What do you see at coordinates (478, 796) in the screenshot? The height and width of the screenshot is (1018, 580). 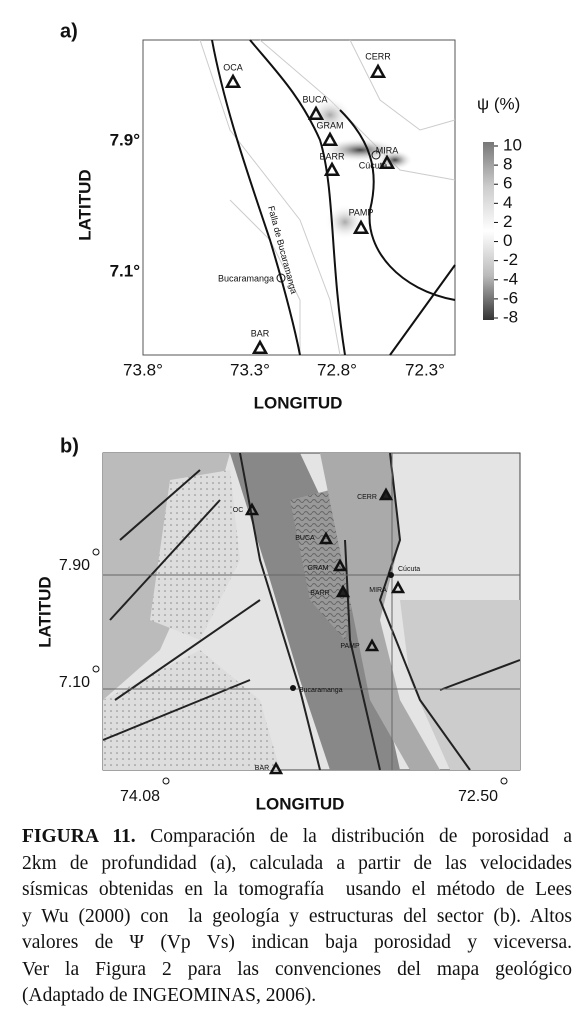 I see `x-tick-label: 72.50` at bounding box center [478, 796].